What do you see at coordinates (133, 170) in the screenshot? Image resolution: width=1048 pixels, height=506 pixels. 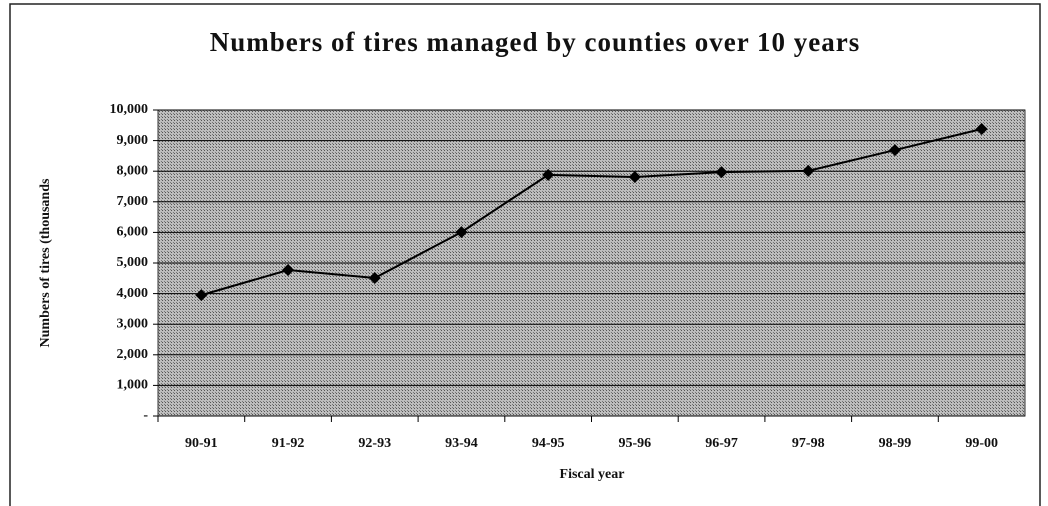 I see `y-tick-label: 8,000` at bounding box center [133, 170].